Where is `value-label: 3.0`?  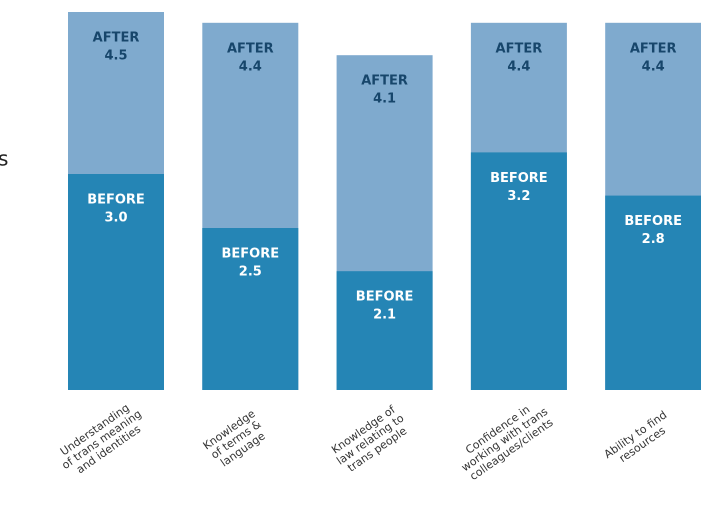 value-label: 3.0 is located at coordinates (115, 218).